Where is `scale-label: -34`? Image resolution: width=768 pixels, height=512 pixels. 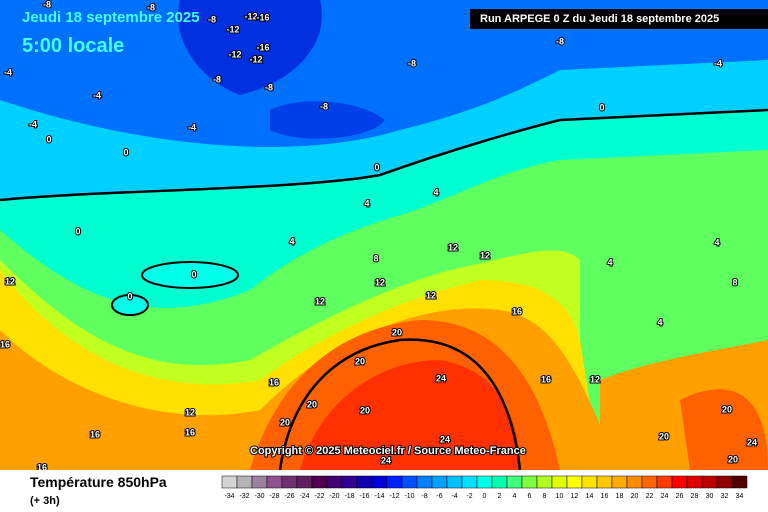
scale-label: -34 is located at coordinates (229, 496).